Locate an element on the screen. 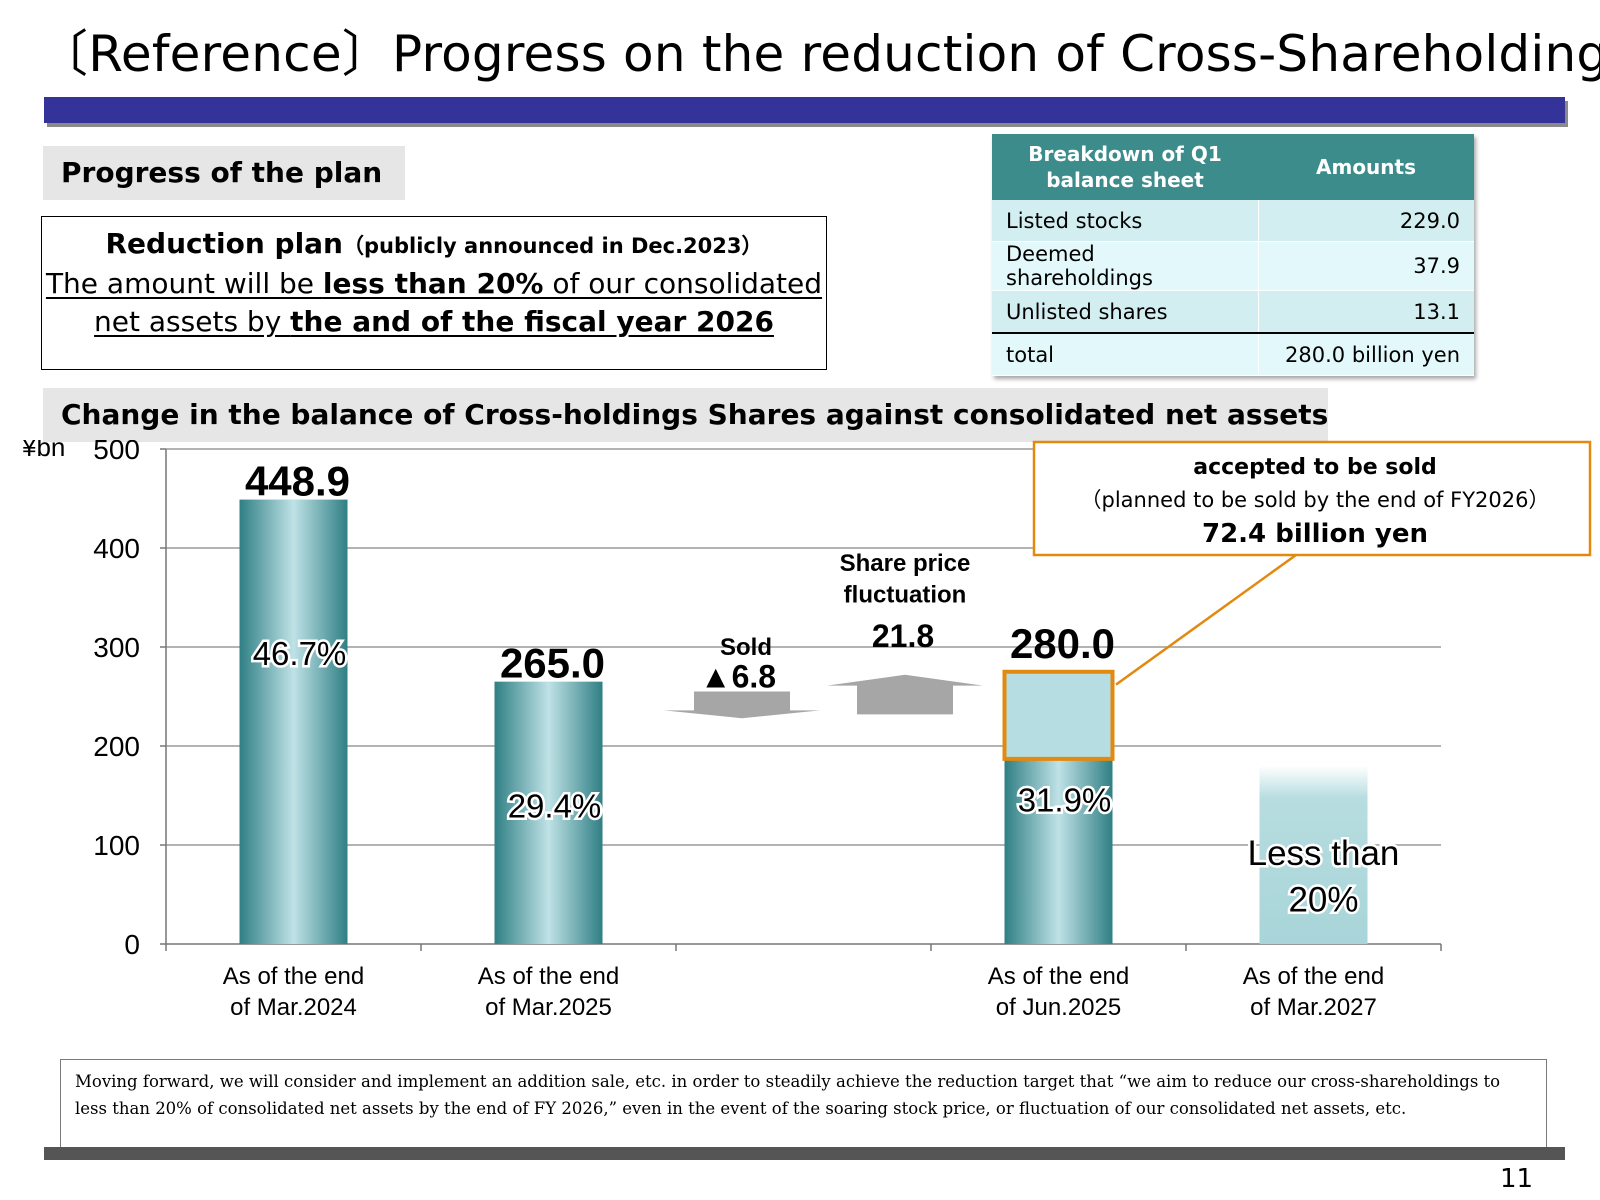  bar-target is located at coordinates (1313, 854).